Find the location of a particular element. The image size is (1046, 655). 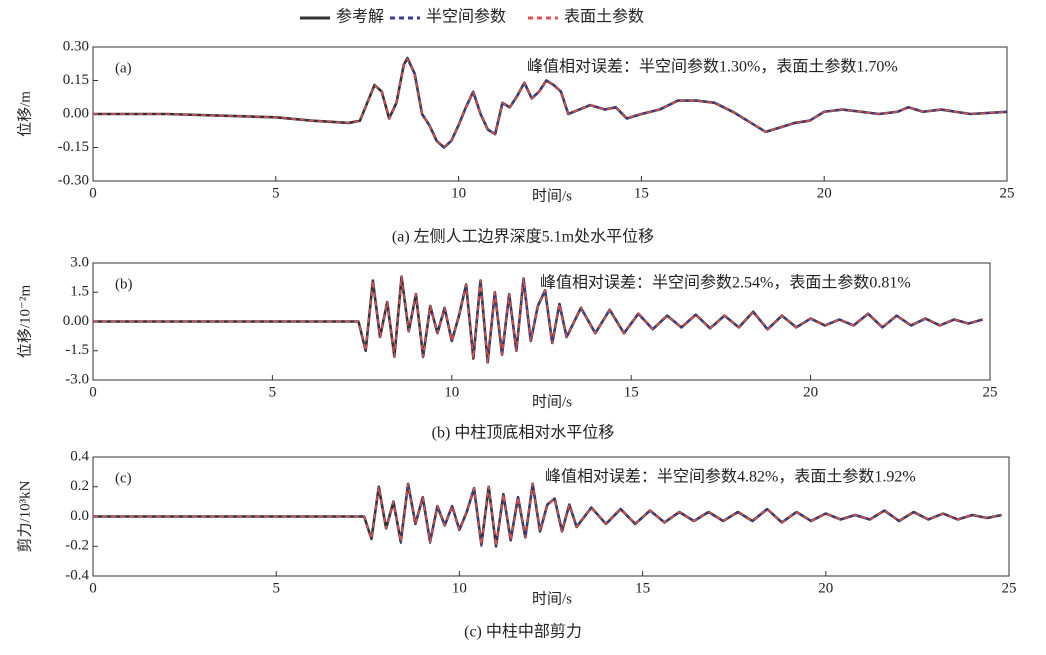

y-tick-label: -0.4 is located at coordinates (77, 575).